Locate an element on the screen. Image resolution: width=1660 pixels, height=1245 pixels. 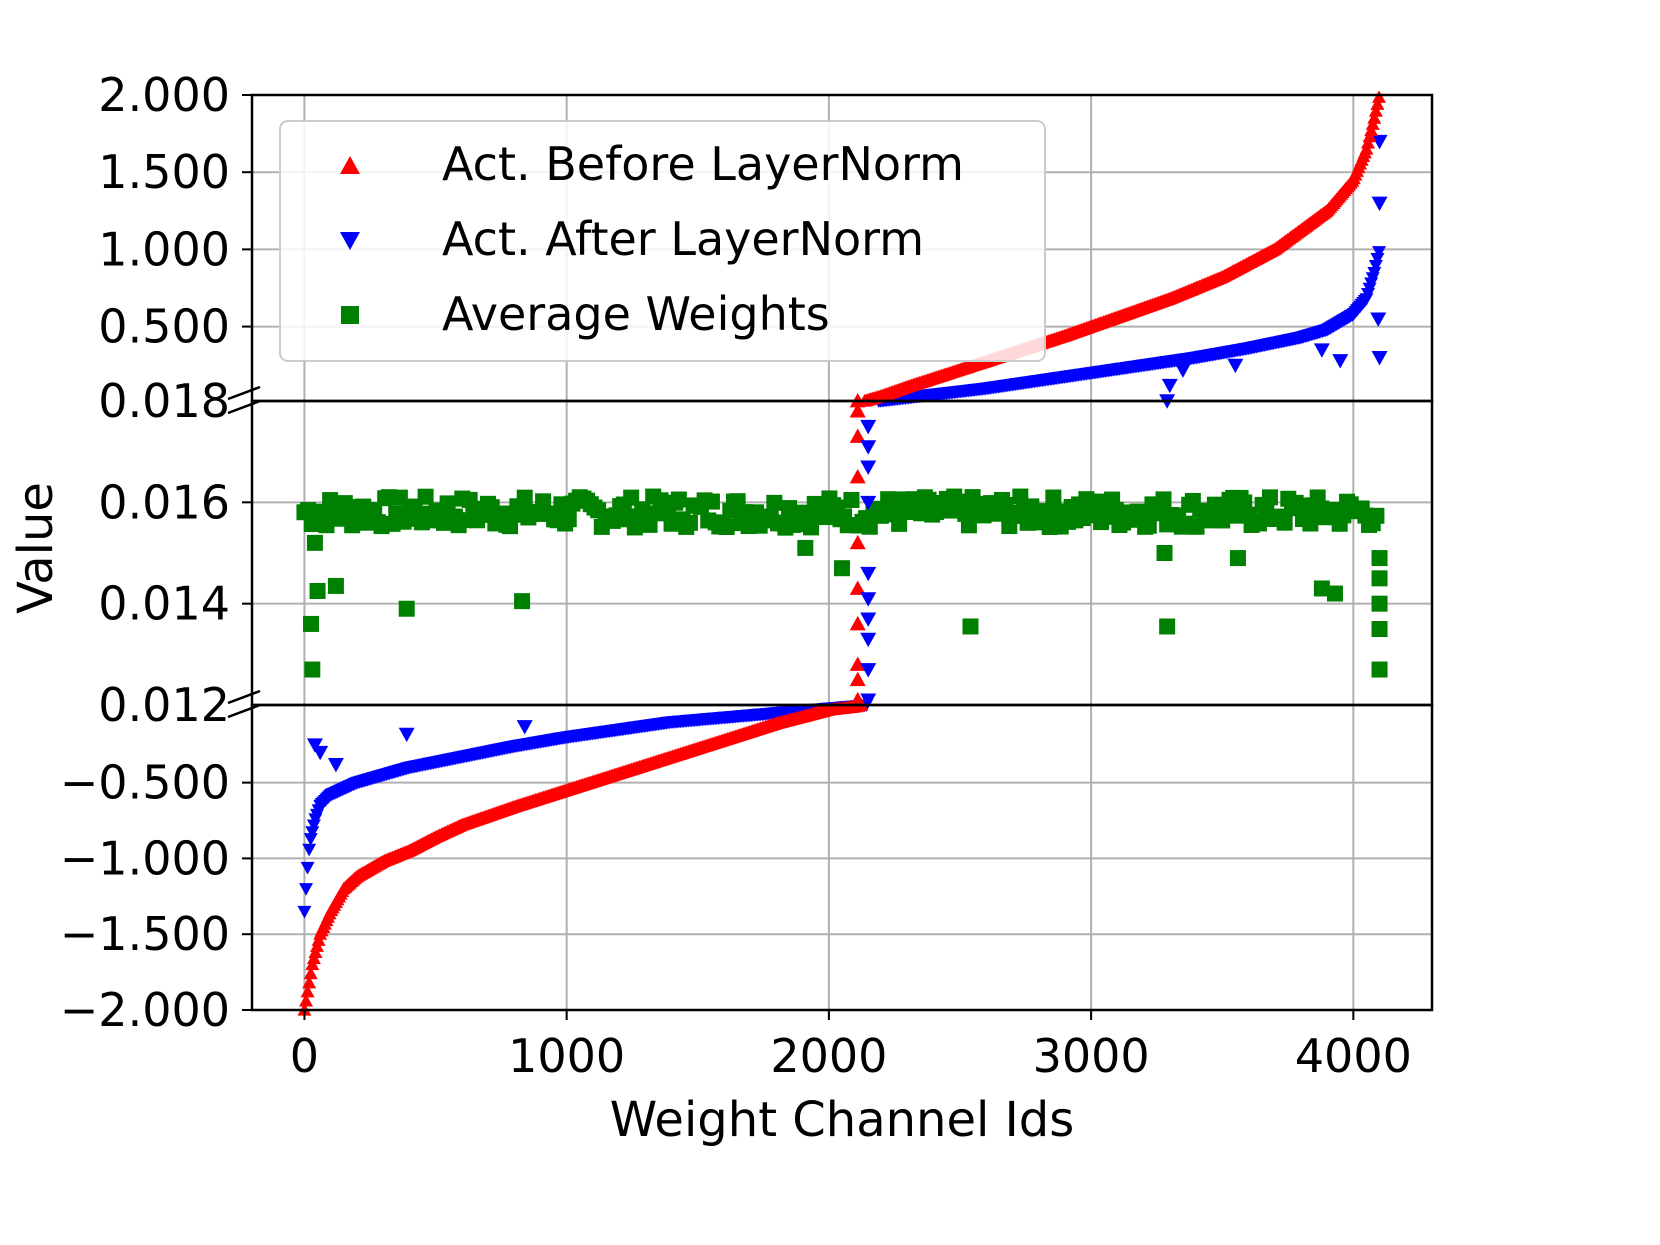
y-tick-label: −2.000 is located at coordinates (145, 1010).